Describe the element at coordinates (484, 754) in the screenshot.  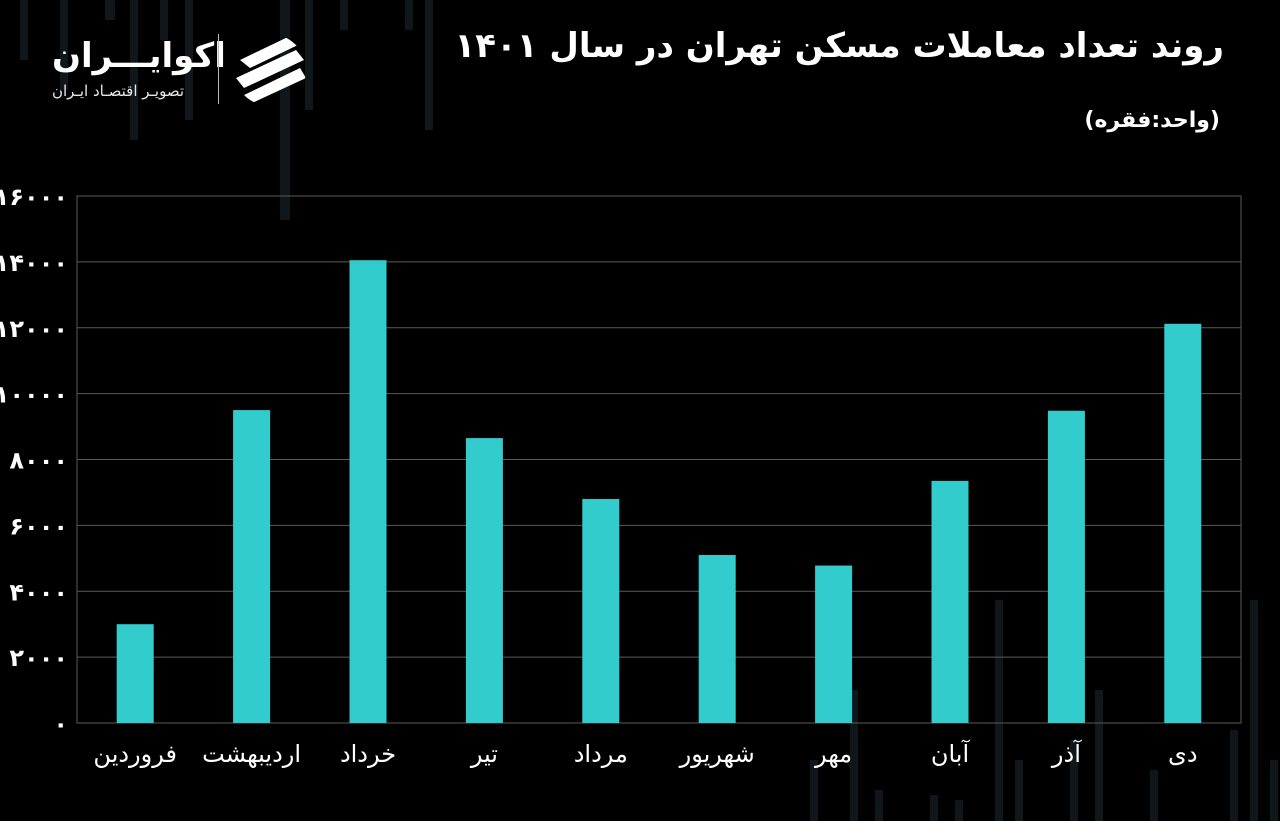
I see `x-tick-label: تیر` at that location.